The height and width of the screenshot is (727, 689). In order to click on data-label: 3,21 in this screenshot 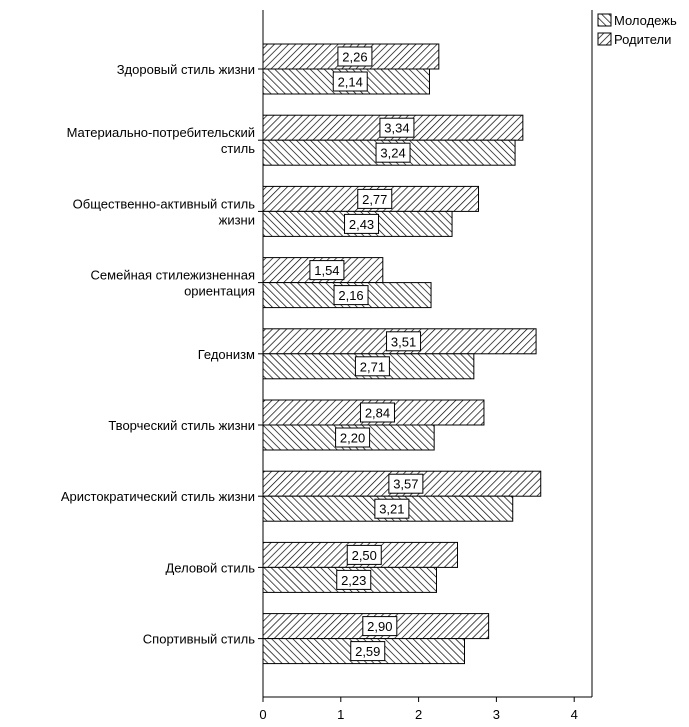, I will do `click(391, 509)`.